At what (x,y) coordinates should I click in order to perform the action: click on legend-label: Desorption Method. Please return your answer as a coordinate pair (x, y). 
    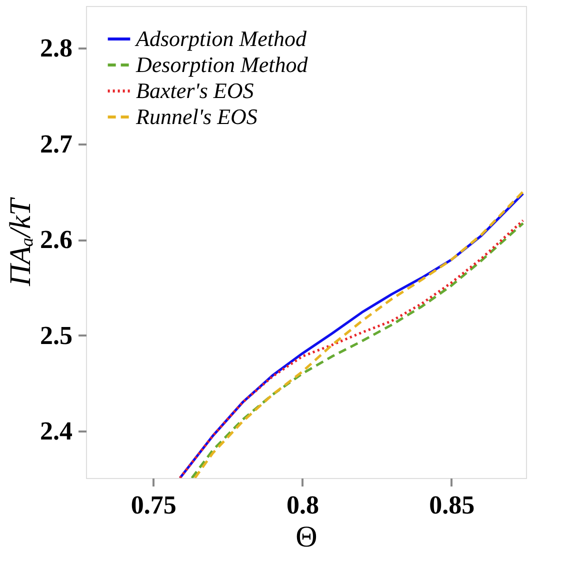
    Looking at the image, I should click on (222, 64).